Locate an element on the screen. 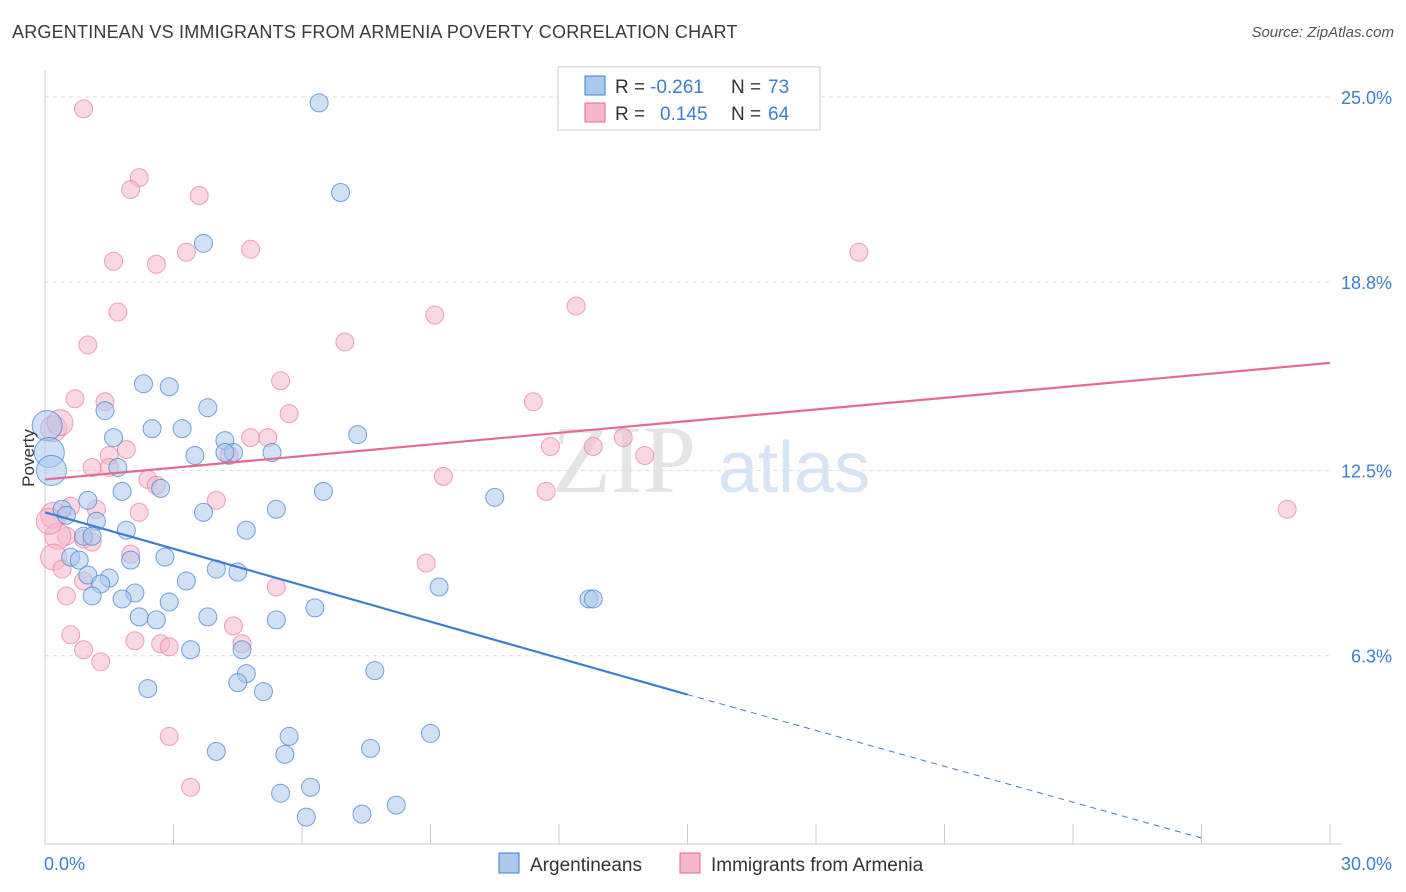 The image size is (1406, 892). y-tick-label-0: 6.3% is located at coordinates (1371, 657).